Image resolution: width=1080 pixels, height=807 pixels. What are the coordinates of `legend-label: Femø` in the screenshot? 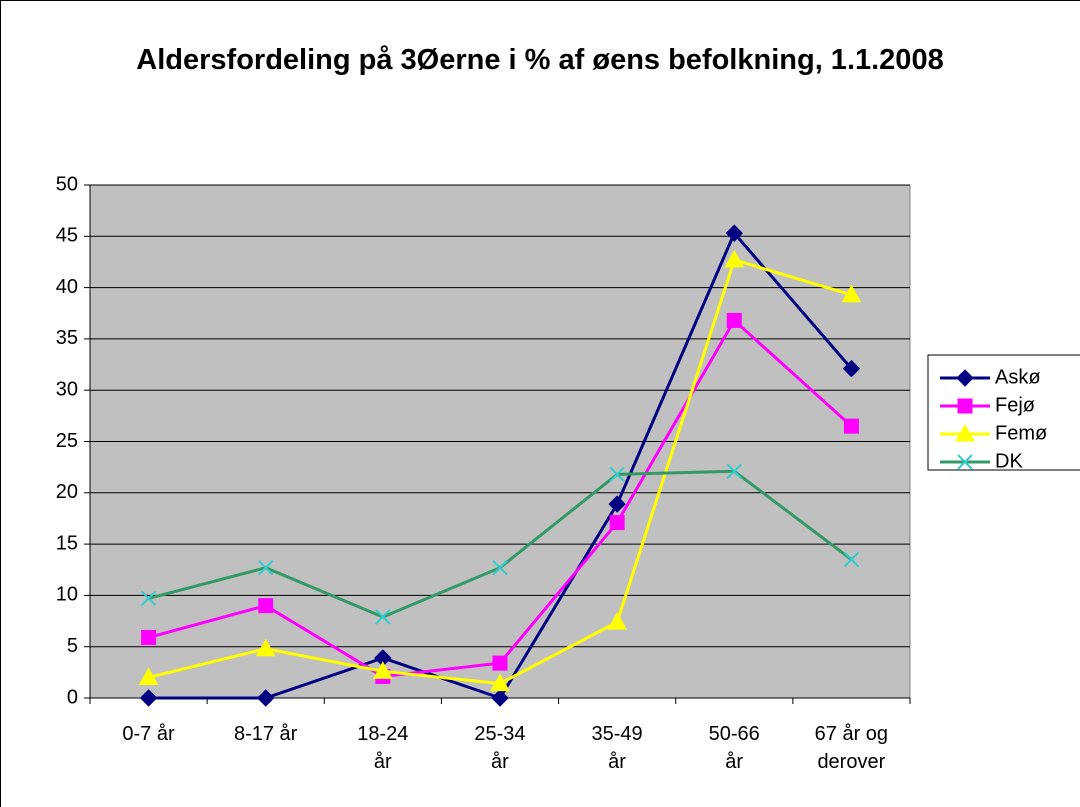 It's located at (1021, 433).